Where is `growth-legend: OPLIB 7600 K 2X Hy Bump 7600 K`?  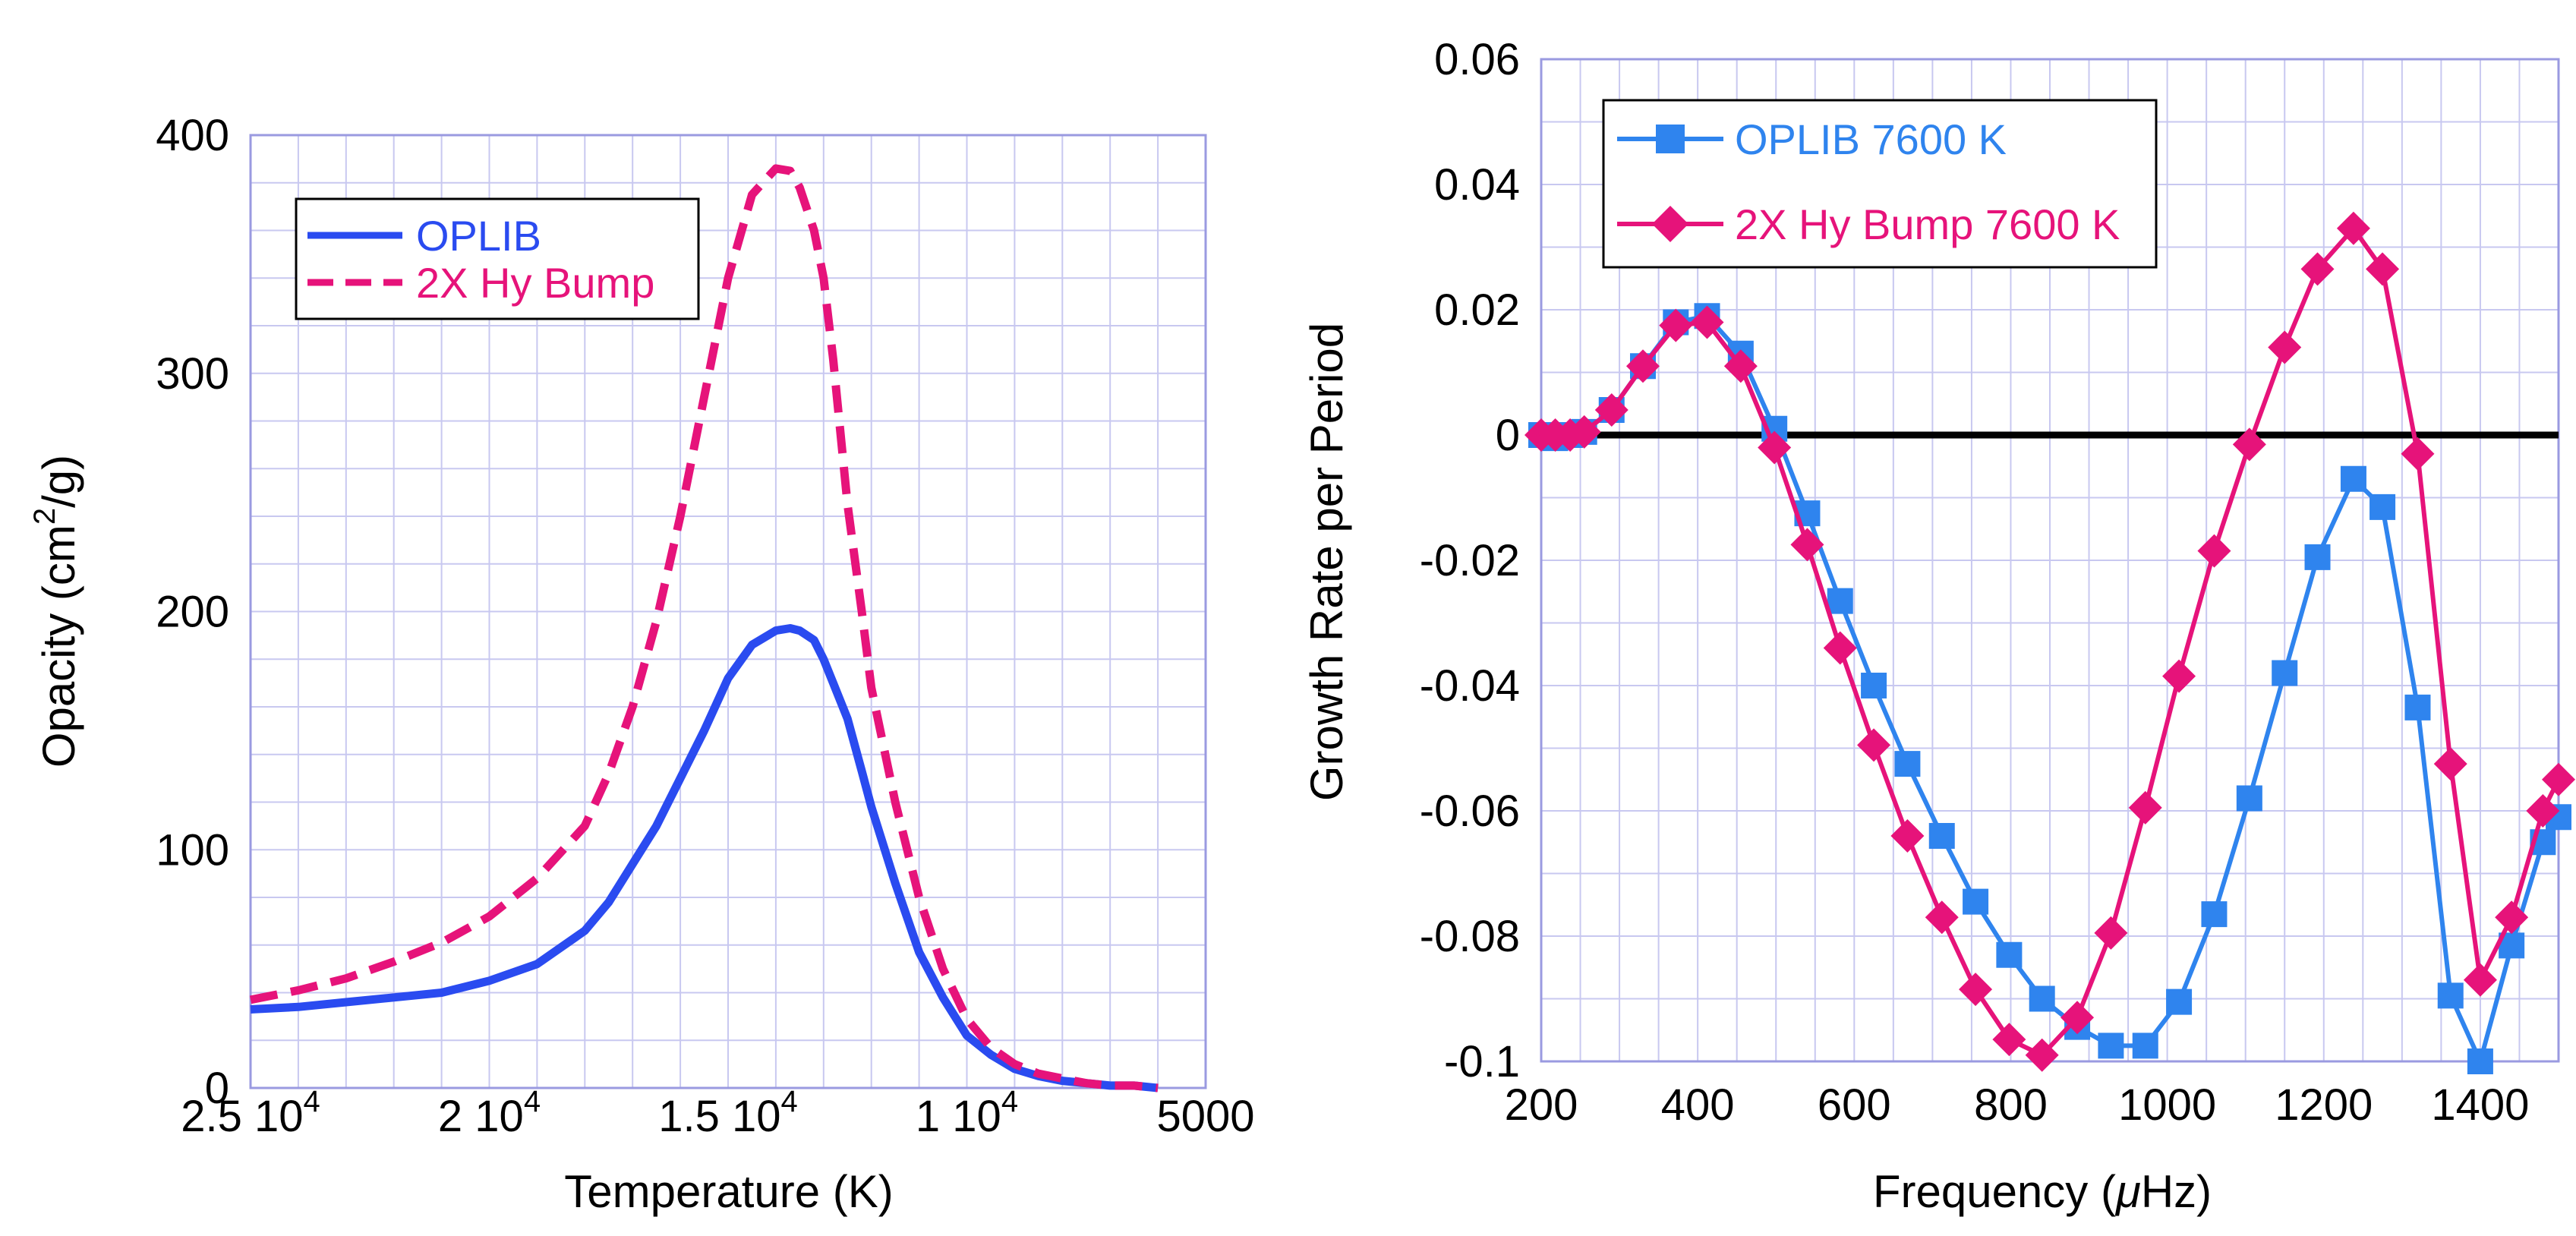 growth-legend: OPLIB 7600 K 2X Hy Bump 7600 K is located at coordinates (1880, 184).